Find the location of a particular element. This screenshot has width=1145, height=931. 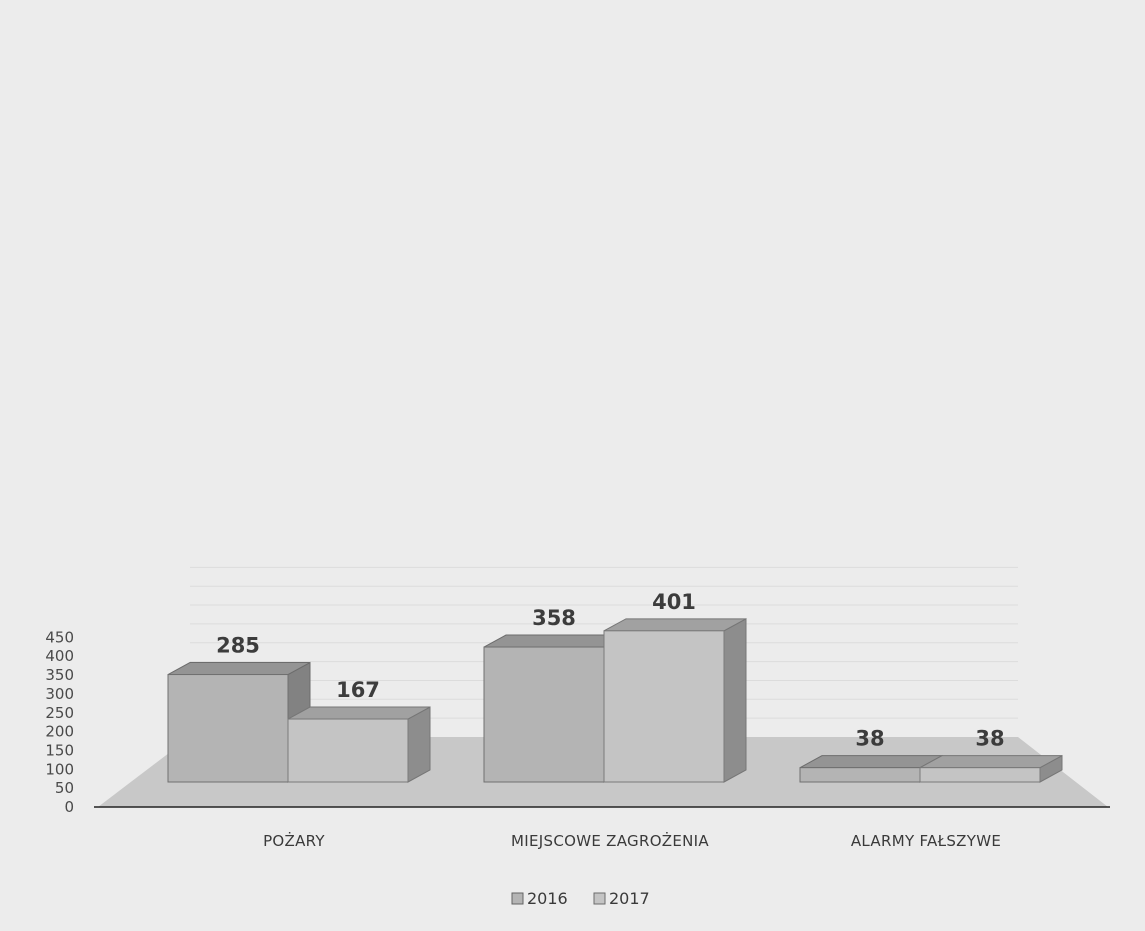

y-tick-label: 0 is located at coordinates (69, 807).